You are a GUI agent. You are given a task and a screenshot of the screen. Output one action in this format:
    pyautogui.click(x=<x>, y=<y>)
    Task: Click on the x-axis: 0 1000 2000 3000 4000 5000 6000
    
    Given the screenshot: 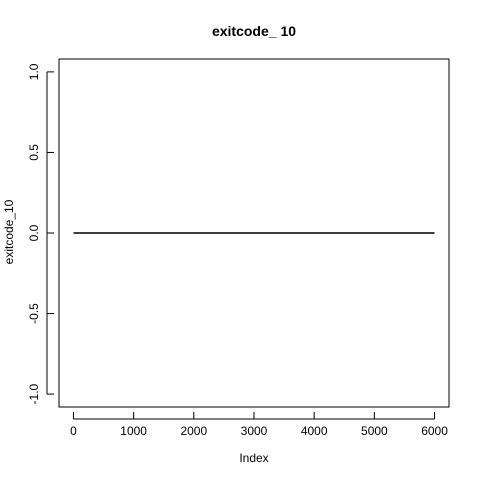 What is the action you would take?
    pyautogui.click(x=259, y=425)
    